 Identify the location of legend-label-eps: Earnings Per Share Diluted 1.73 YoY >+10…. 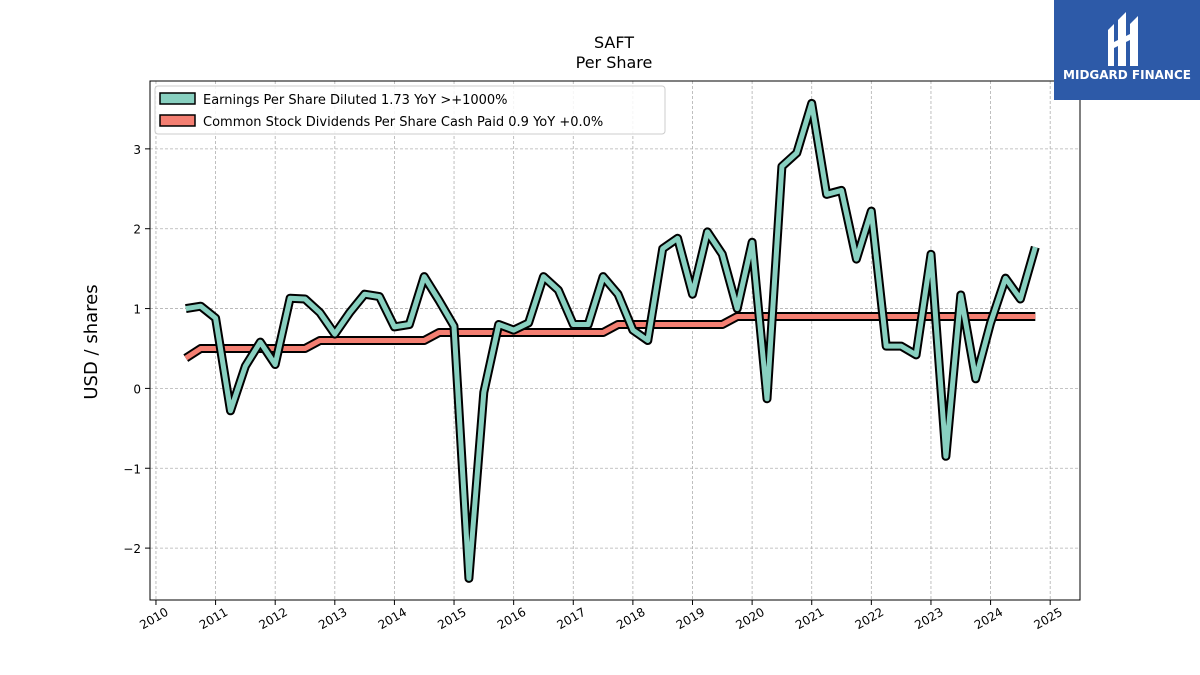
(355, 100).